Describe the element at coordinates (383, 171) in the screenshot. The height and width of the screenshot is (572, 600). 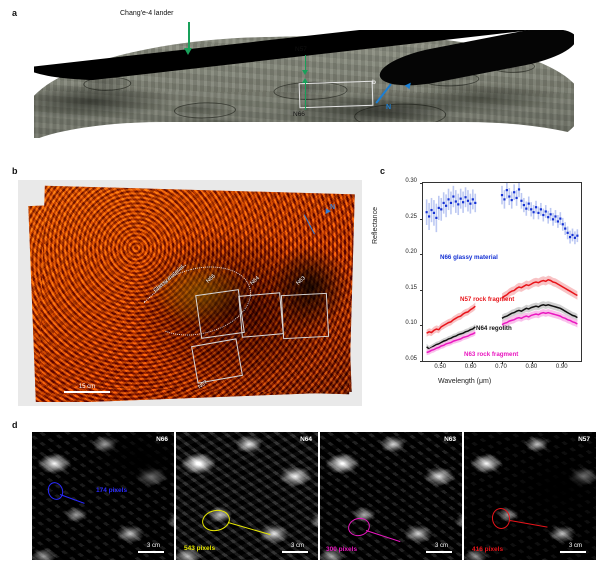
I see `panel-c-letter: c` at that location.